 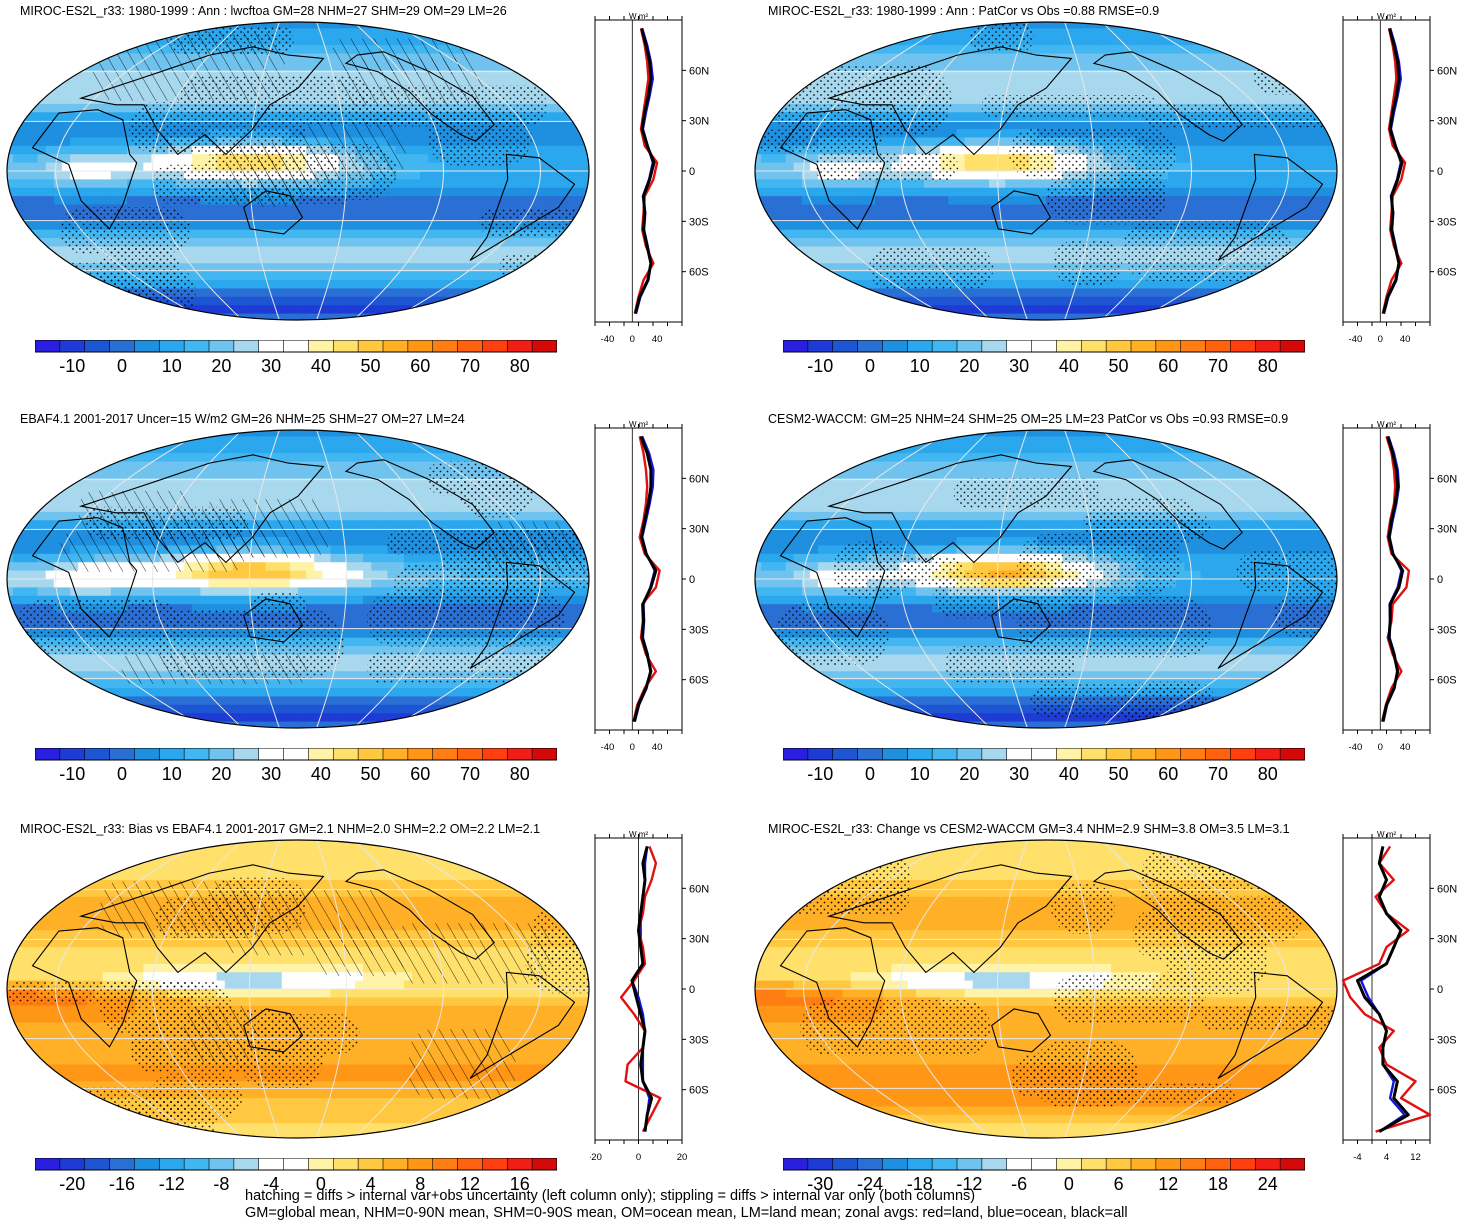 I want to click on zonal-x-tick-label: 4, so click(x=1386, y=1157).